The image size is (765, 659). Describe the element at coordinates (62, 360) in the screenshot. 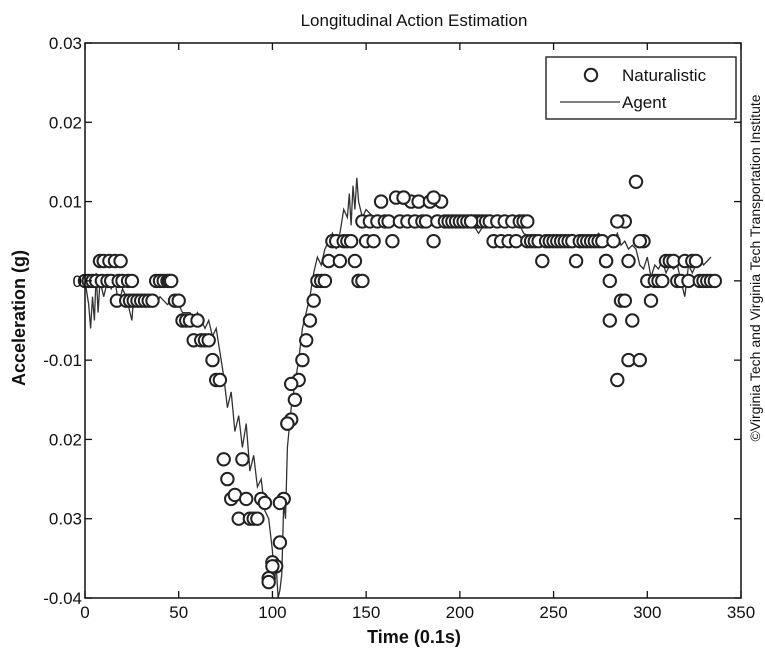

I see `y-tick-label: -0.01` at that location.